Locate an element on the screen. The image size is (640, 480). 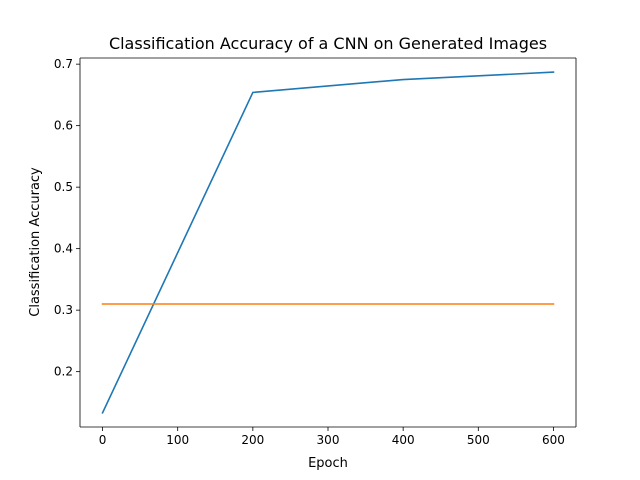
y-tick-label: 0.2 is located at coordinates (63, 372).